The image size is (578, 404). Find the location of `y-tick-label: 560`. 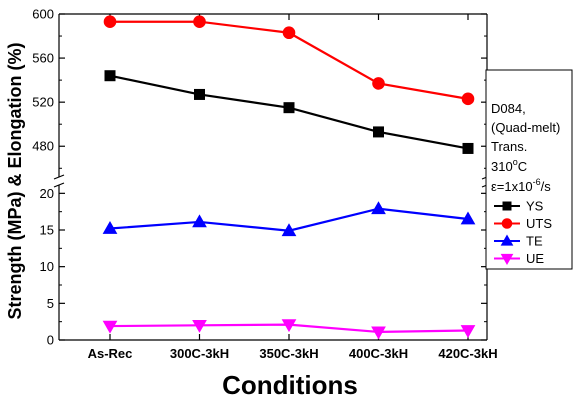

y-tick-label: 560 is located at coordinates (43, 58).